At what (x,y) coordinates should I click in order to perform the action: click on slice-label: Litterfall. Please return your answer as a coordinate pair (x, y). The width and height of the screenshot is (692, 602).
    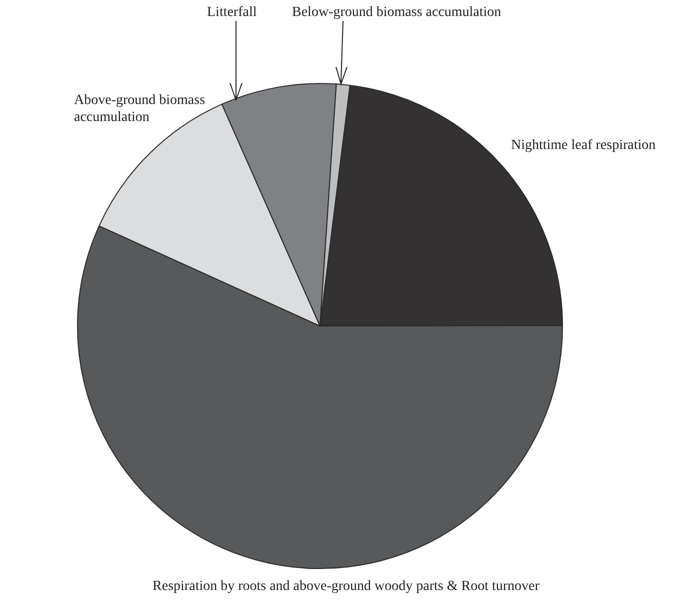
    Looking at the image, I should click on (232, 12).